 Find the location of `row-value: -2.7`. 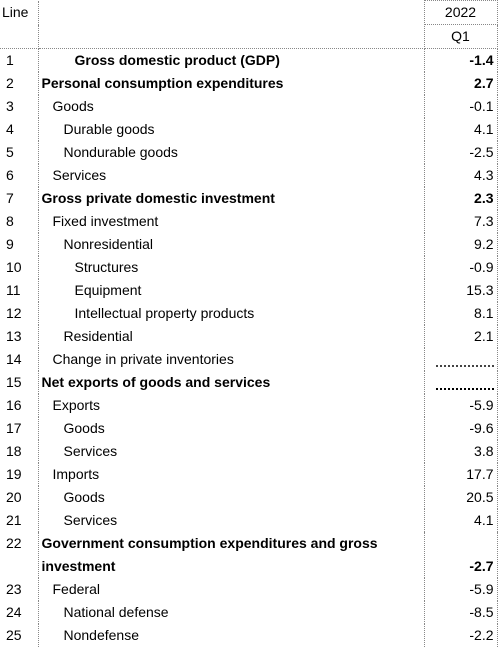

row-value: -2.7 is located at coordinates (460, 555).